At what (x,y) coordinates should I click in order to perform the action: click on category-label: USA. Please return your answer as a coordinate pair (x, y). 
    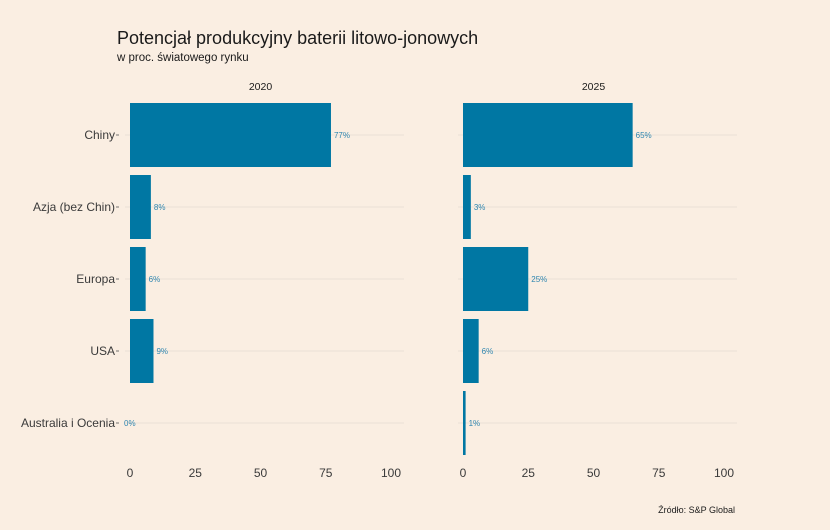
    Looking at the image, I should click on (102, 351).